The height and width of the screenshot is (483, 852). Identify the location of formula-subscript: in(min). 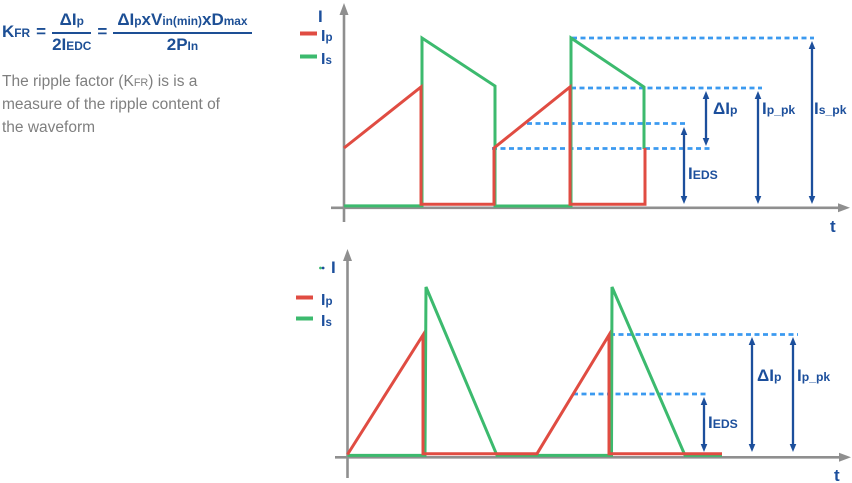
(182, 21).